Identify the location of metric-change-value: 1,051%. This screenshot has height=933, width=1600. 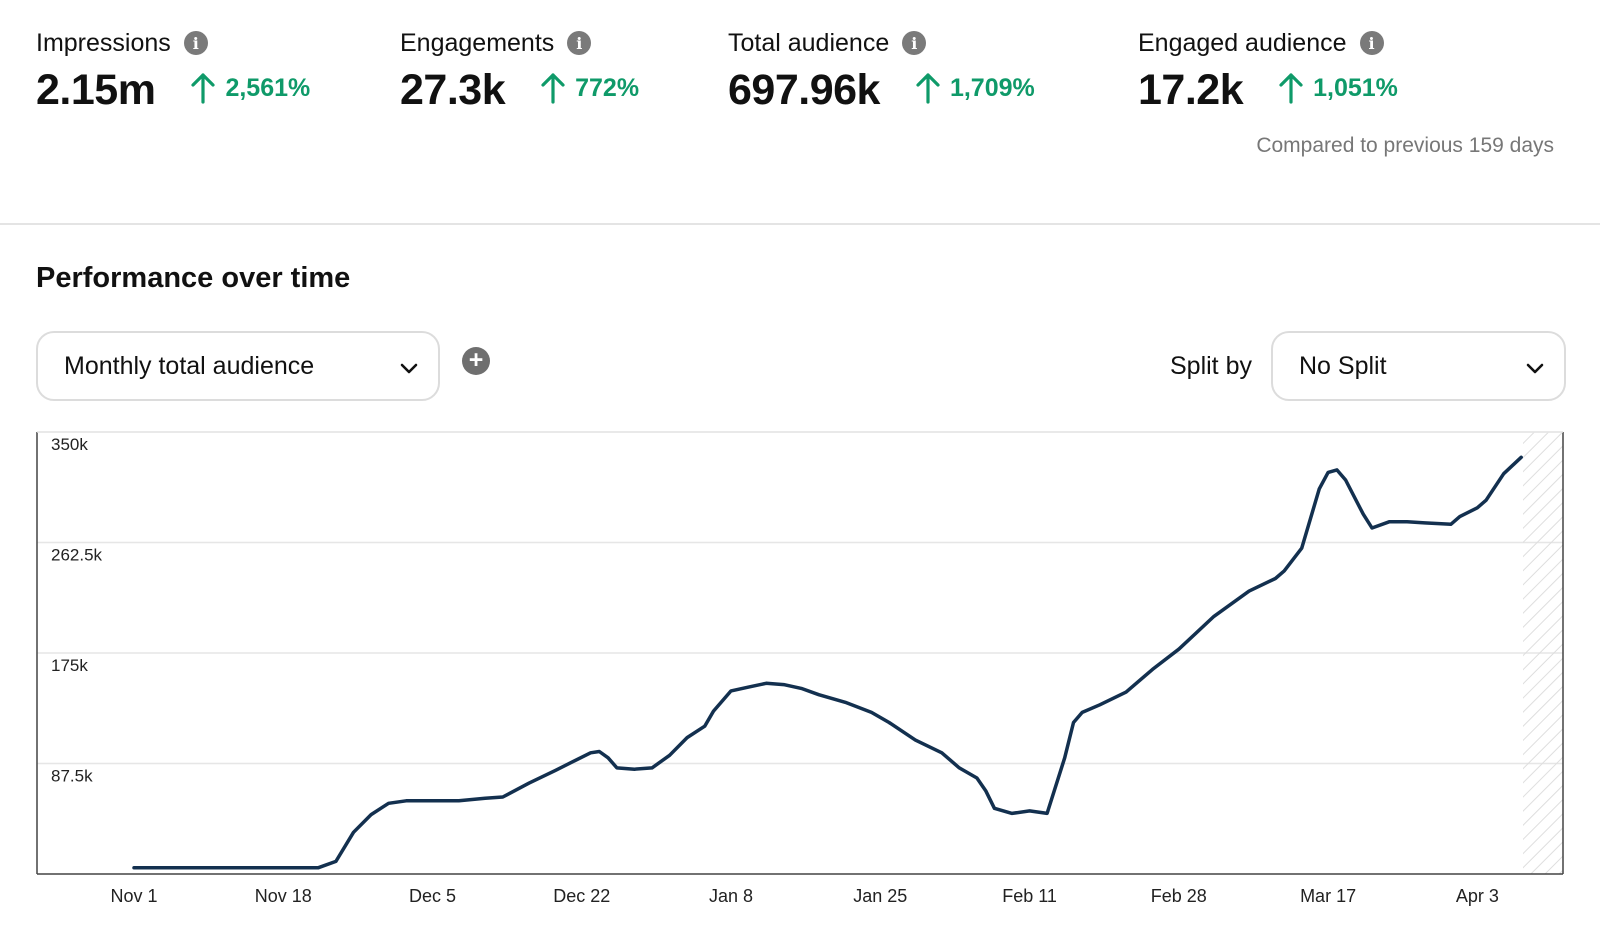
(1355, 87).